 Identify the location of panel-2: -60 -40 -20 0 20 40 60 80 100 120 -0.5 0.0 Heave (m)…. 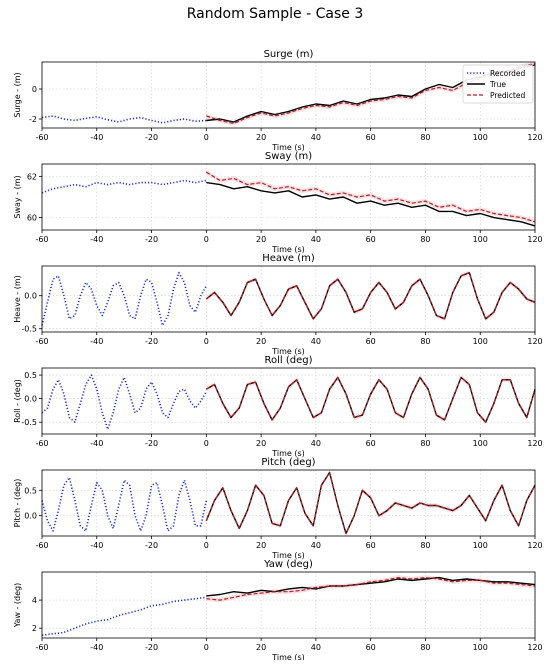
(278, 304).